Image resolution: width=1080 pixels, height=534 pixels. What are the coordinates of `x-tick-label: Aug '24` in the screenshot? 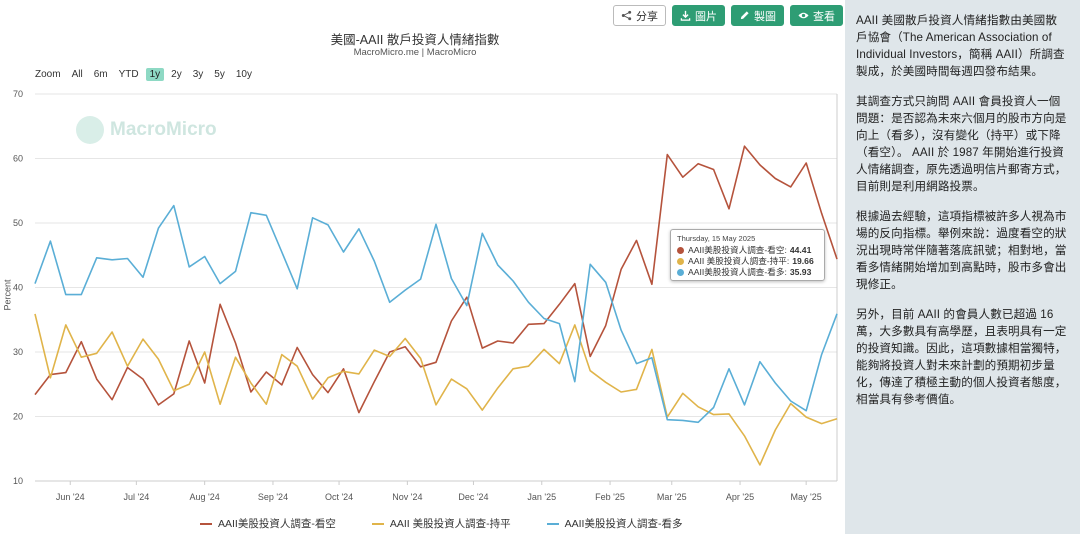 It's located at (205, 497).